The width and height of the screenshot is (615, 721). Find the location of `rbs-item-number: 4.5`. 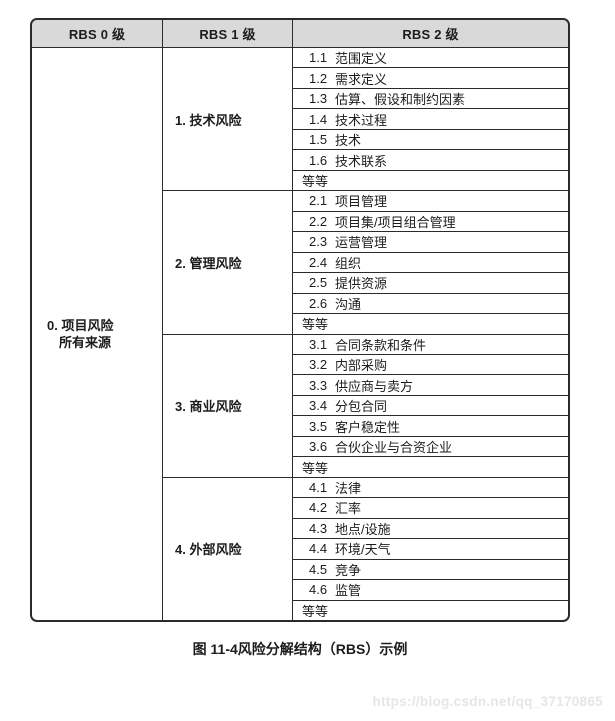

rbs-item-number: 4.5 is located at coordinates (318, 569).